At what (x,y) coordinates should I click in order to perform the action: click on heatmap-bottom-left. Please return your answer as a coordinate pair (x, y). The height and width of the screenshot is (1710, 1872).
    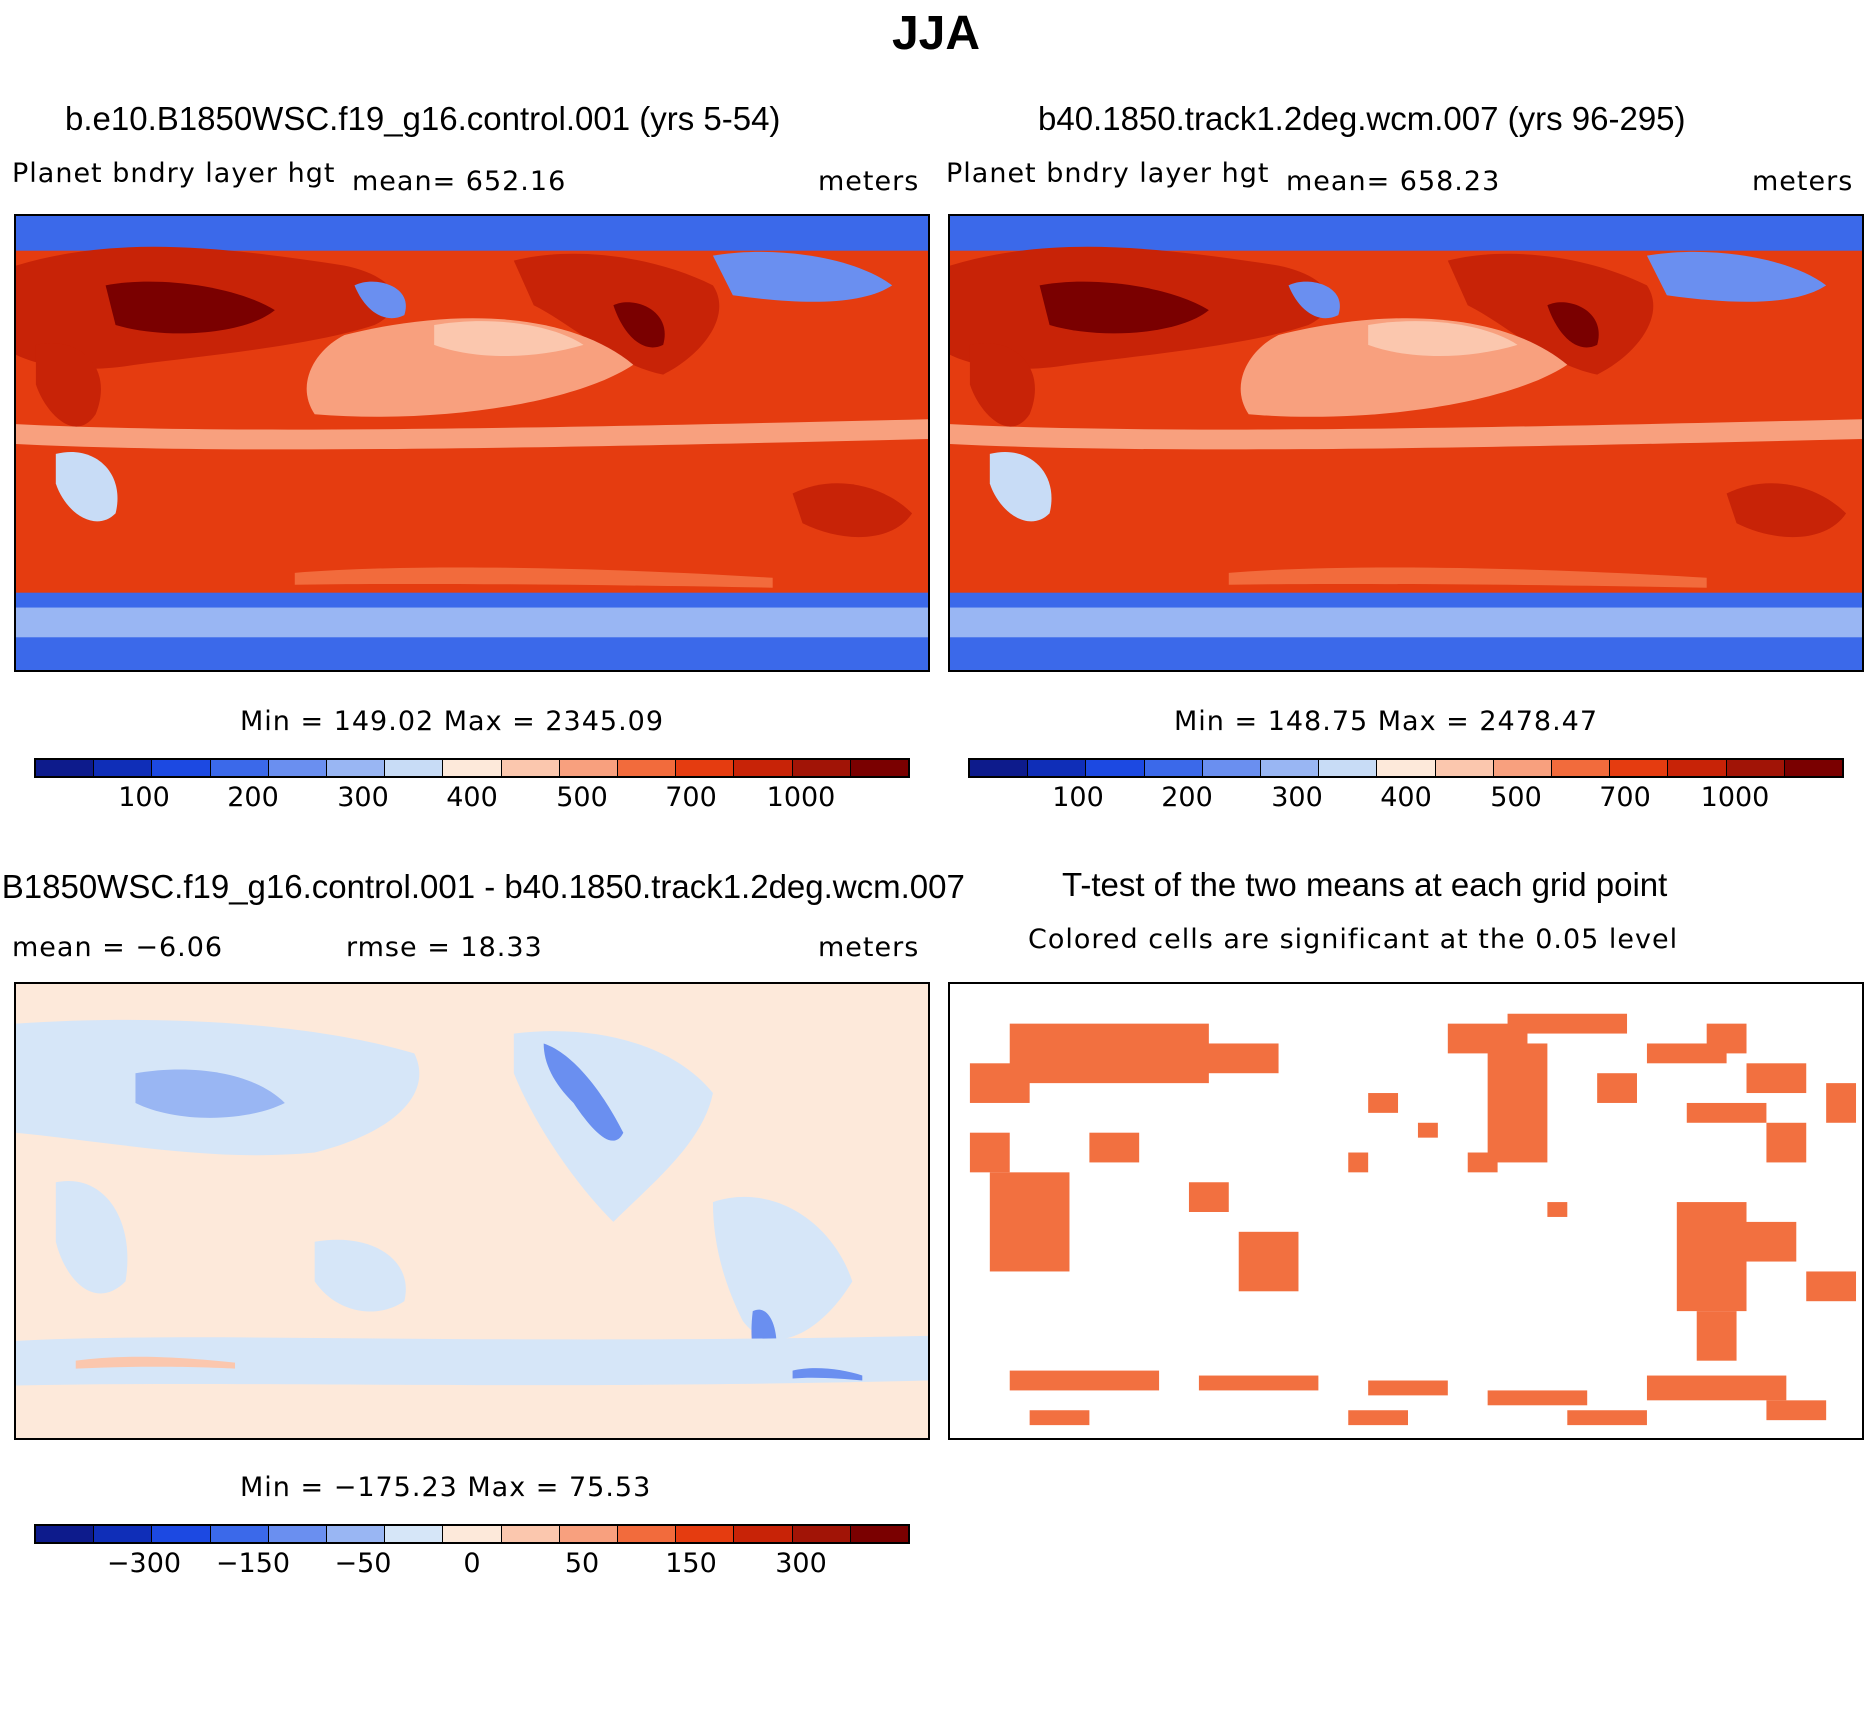
    Looking at the image, I should click on (472, 1211).